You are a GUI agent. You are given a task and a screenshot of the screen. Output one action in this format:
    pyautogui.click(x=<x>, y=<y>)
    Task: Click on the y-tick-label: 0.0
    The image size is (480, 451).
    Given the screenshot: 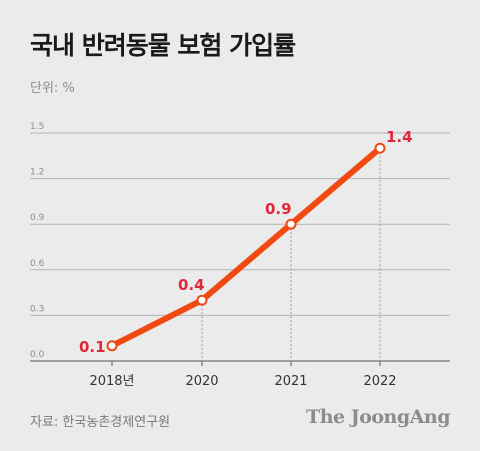 What is the action you would take?
    pyautogui.click(x=37, y=355)
    